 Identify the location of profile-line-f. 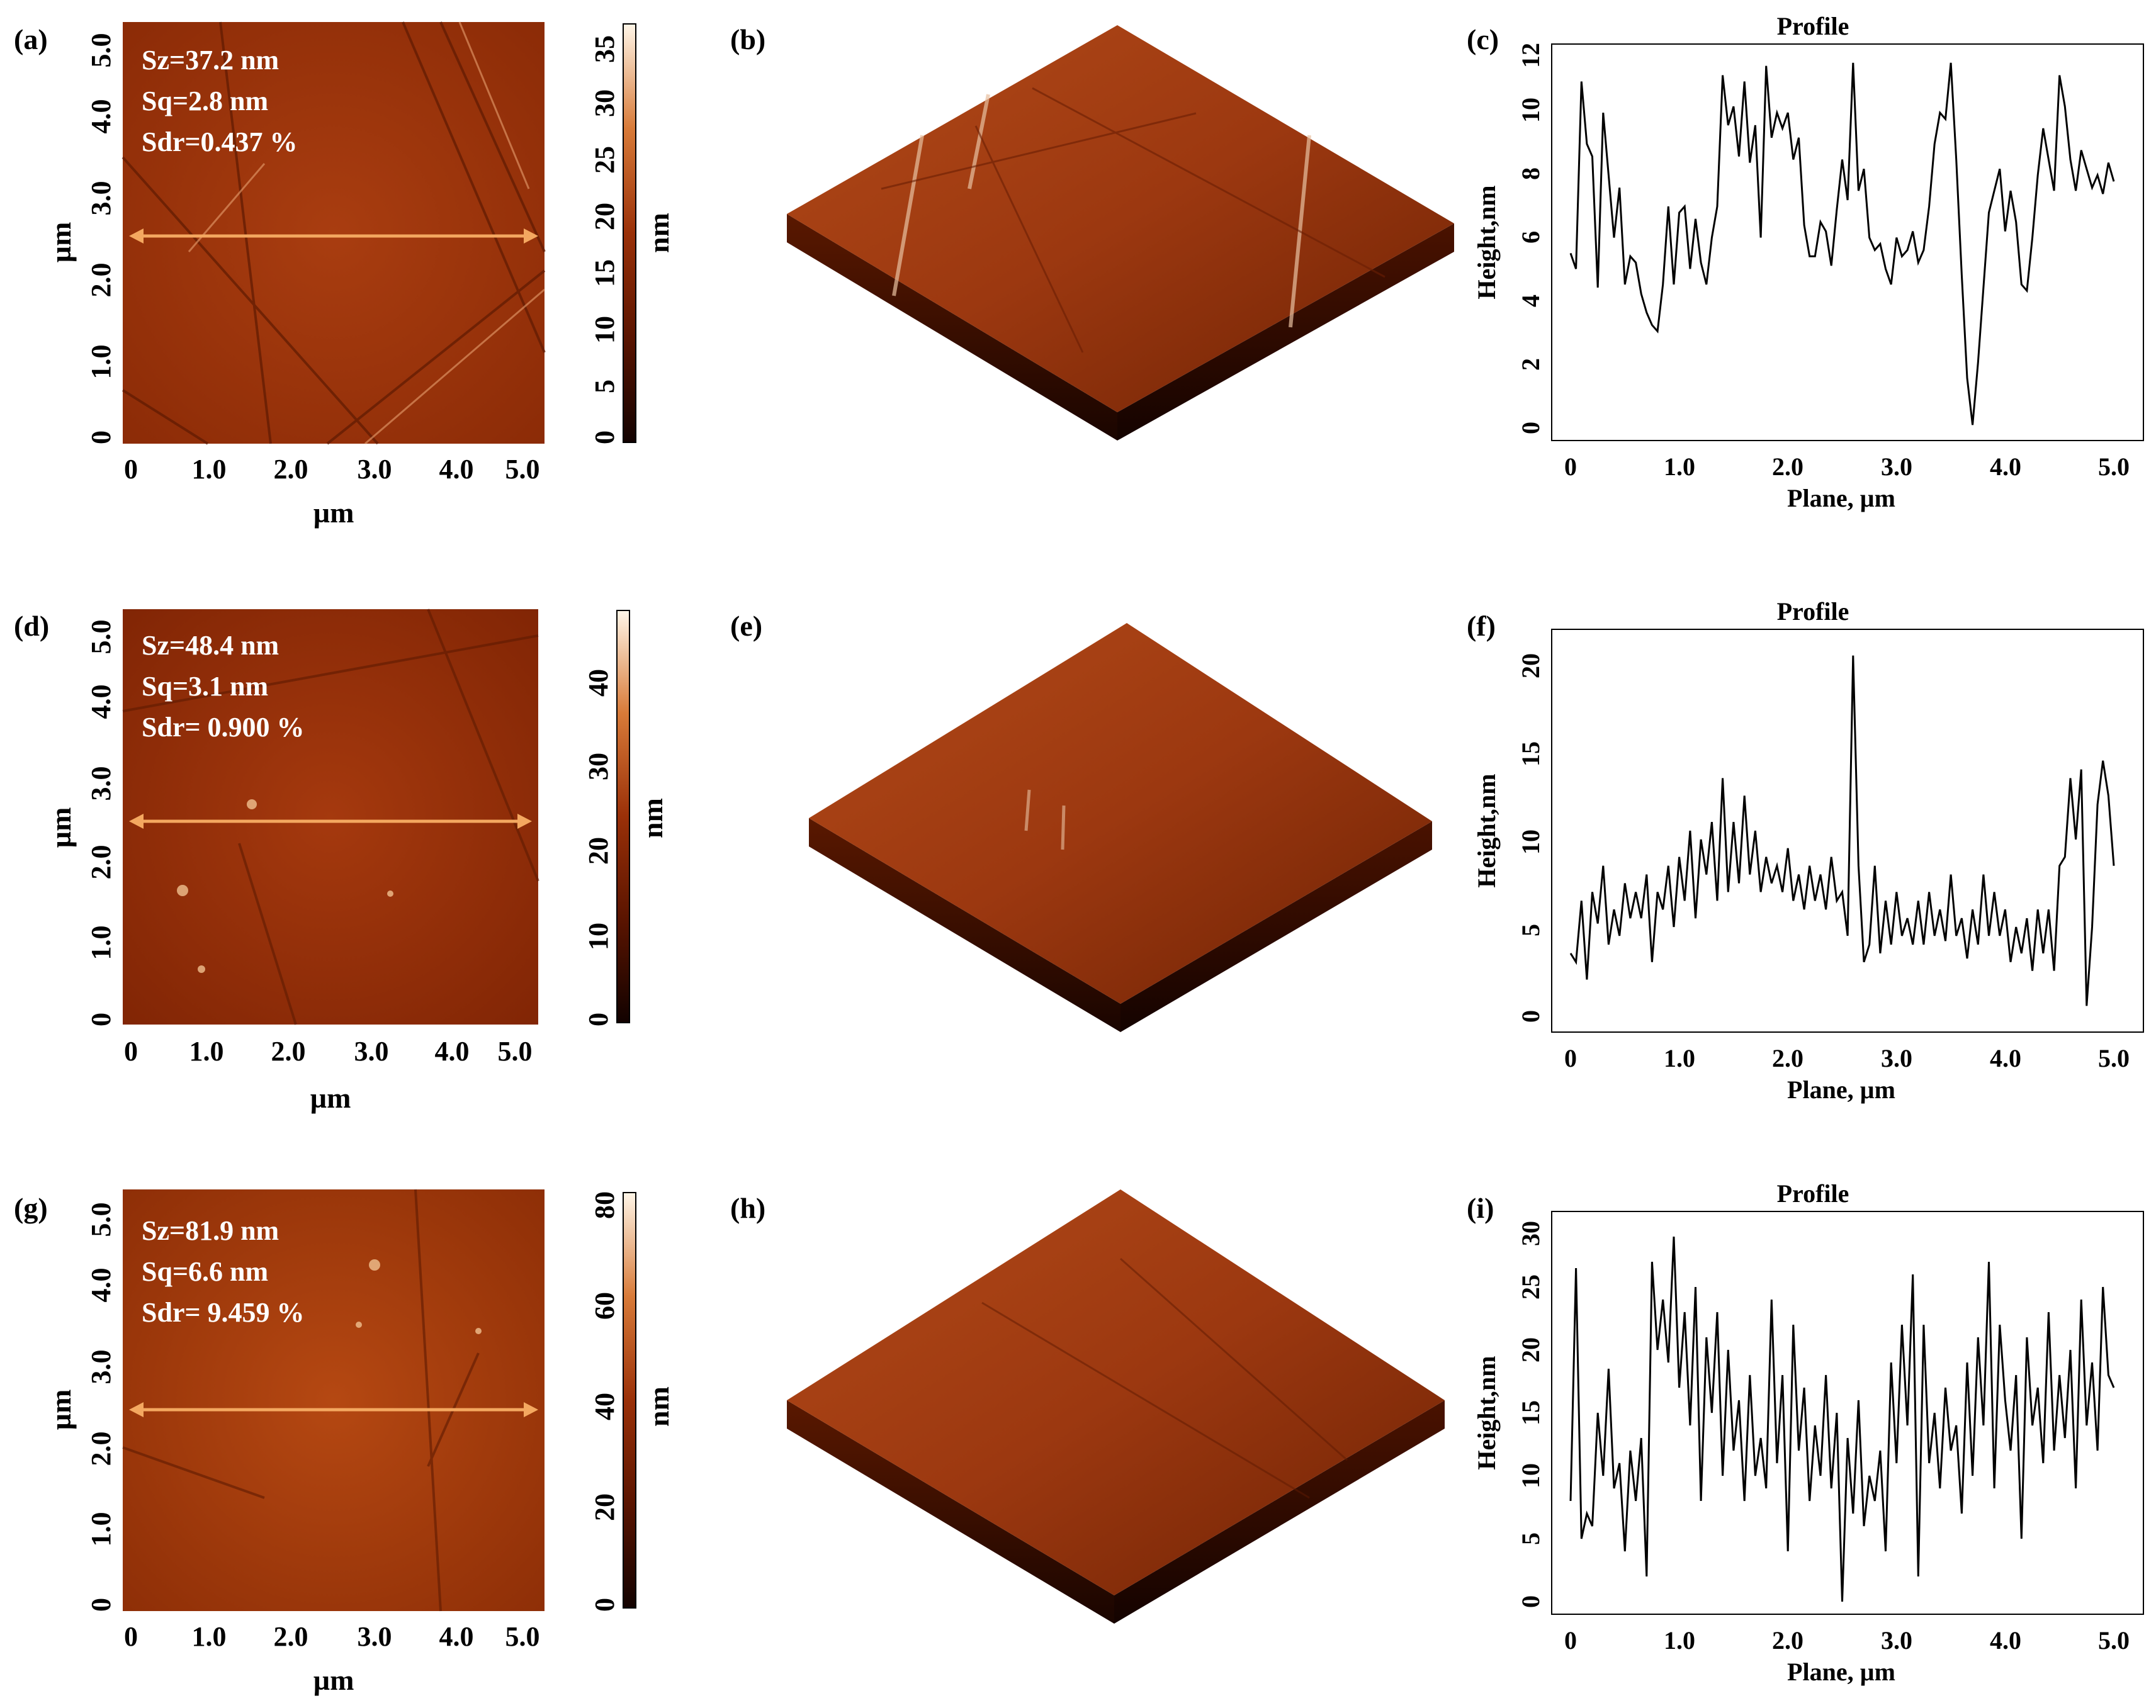
(1842, 831).